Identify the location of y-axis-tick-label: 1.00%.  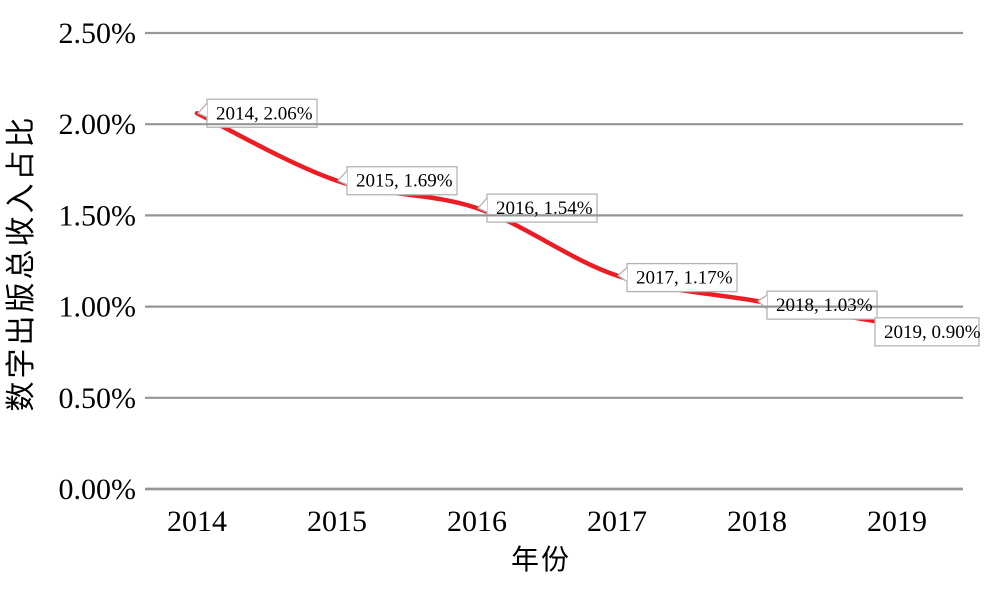
(98, 307).